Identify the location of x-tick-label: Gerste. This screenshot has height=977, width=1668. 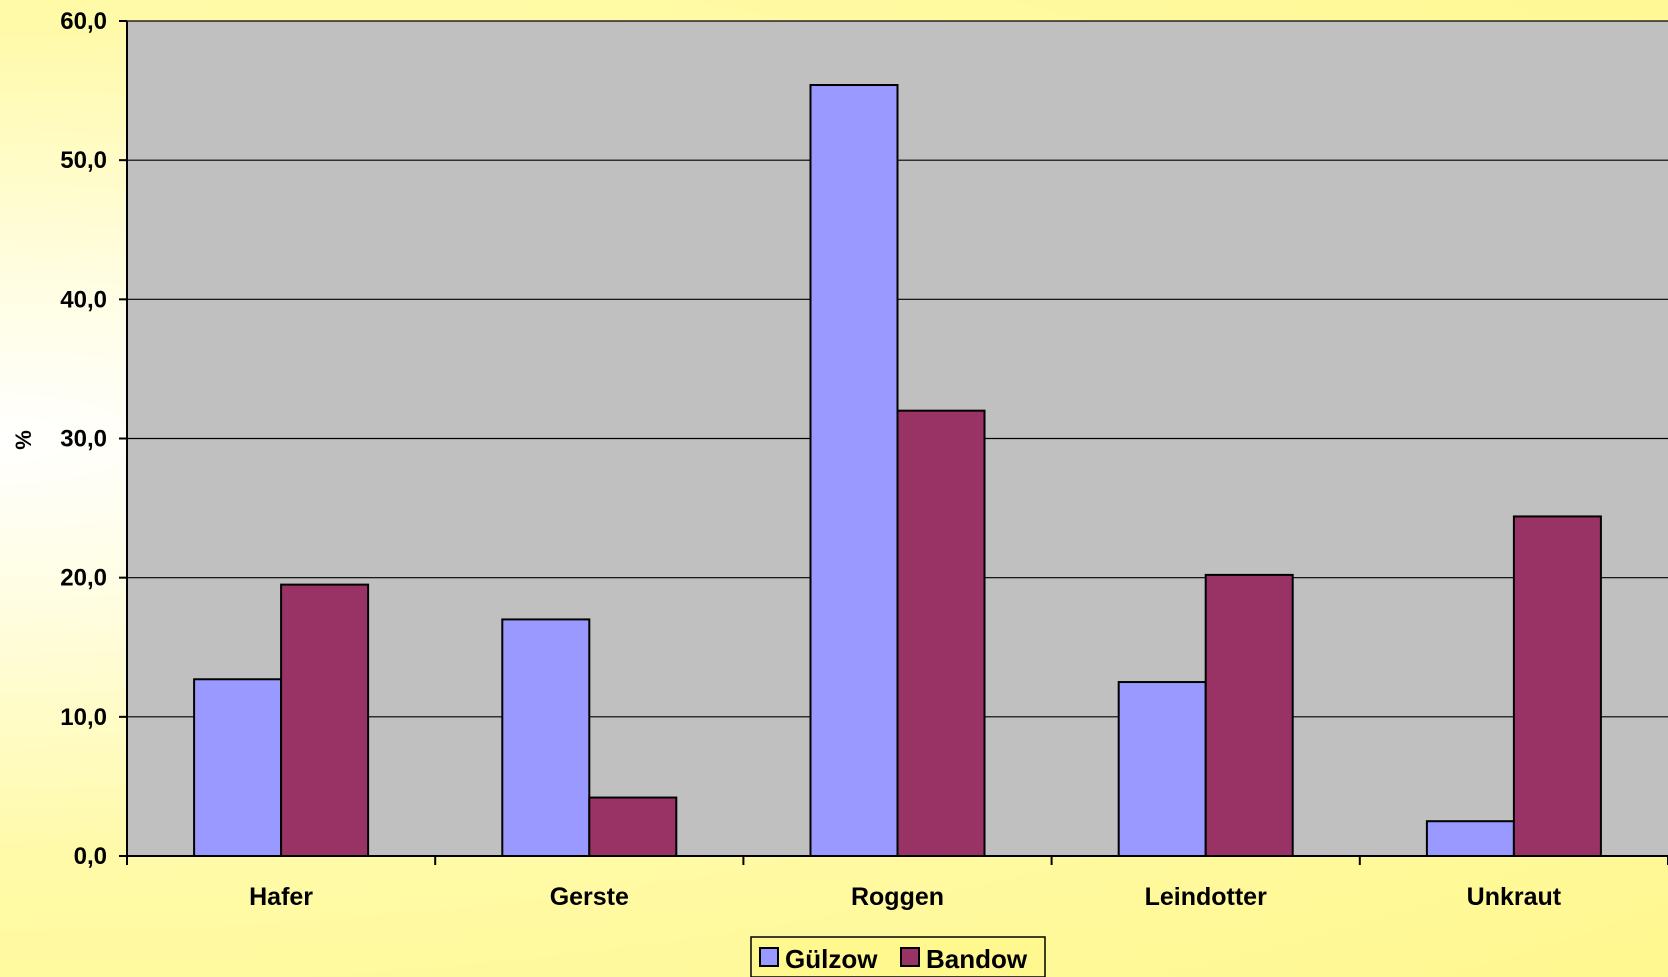
(589, 897).